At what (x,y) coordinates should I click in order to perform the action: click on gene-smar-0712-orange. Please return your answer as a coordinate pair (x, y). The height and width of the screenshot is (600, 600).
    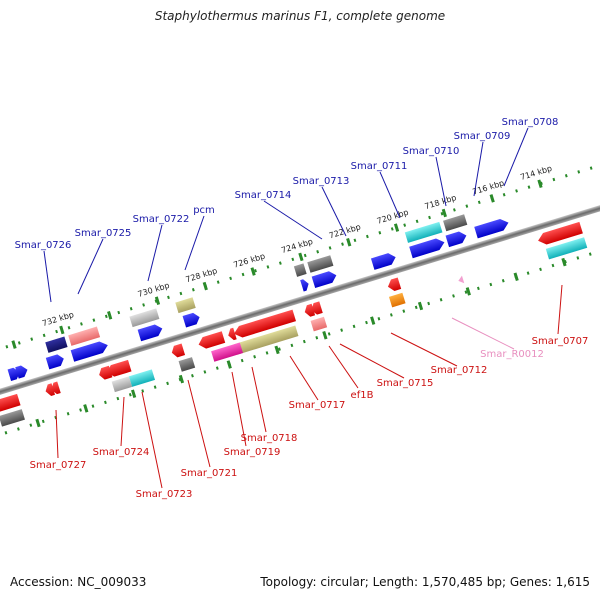
    Looking at the image, I should click on (397, 300).